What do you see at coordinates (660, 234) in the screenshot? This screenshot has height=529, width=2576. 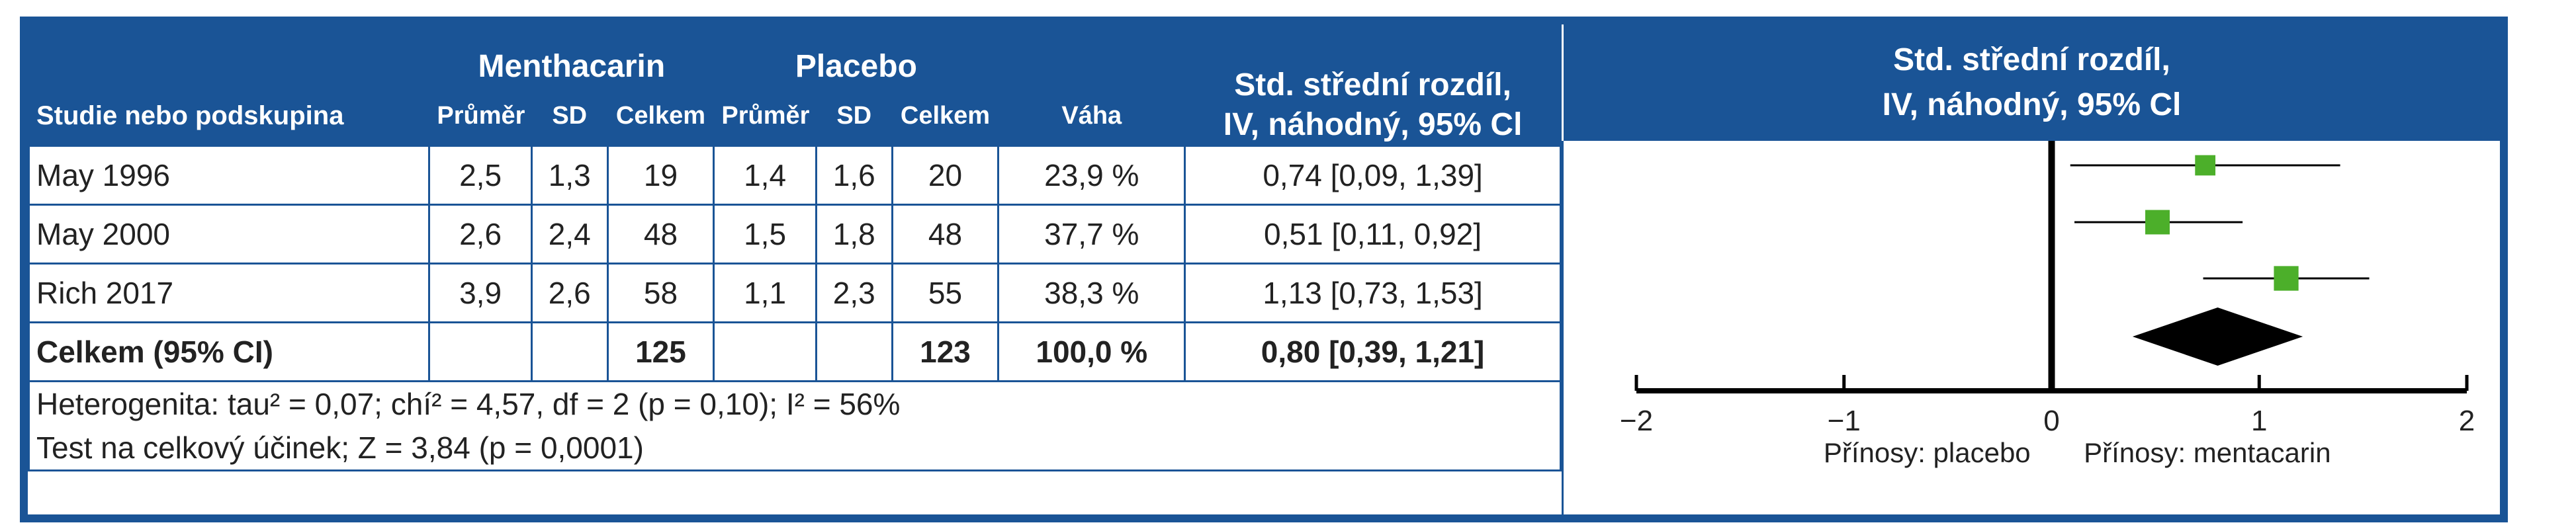 I see `m-total: 48` at bounding box center [660, 234].